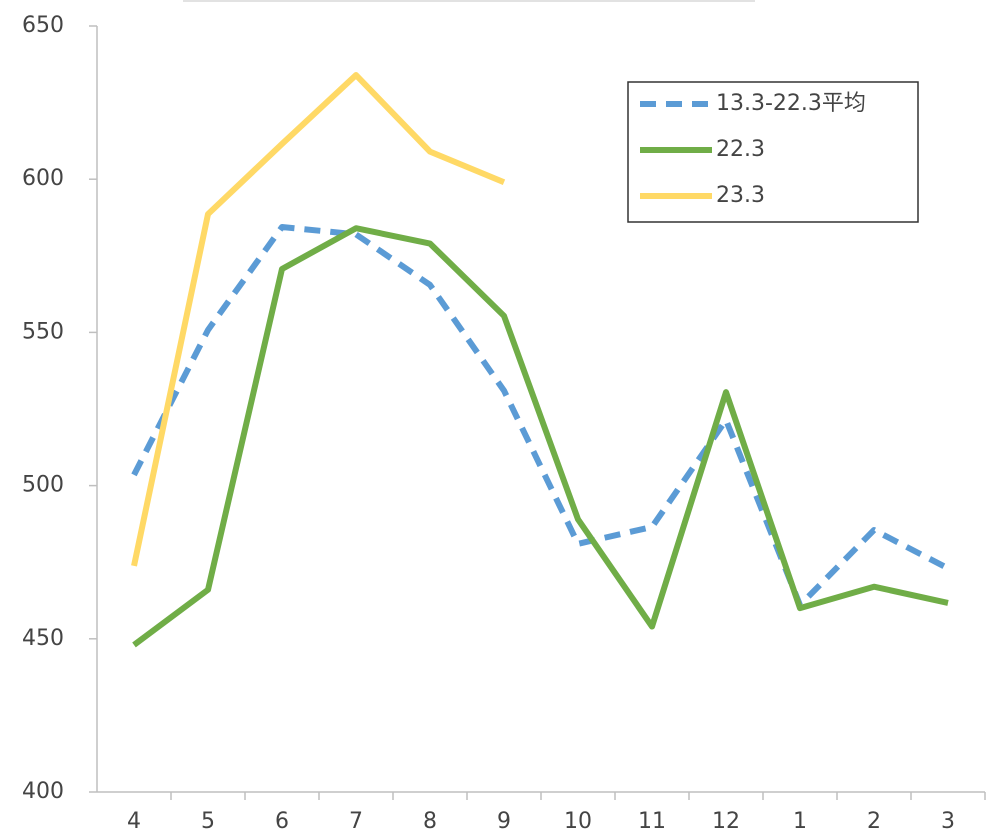 The height and width of the screenshot is (834, 986). What do you see at coordinates (874, 821) in the screenshot?
I see `x-tick-label: 2` at bounding box center [874, 821].